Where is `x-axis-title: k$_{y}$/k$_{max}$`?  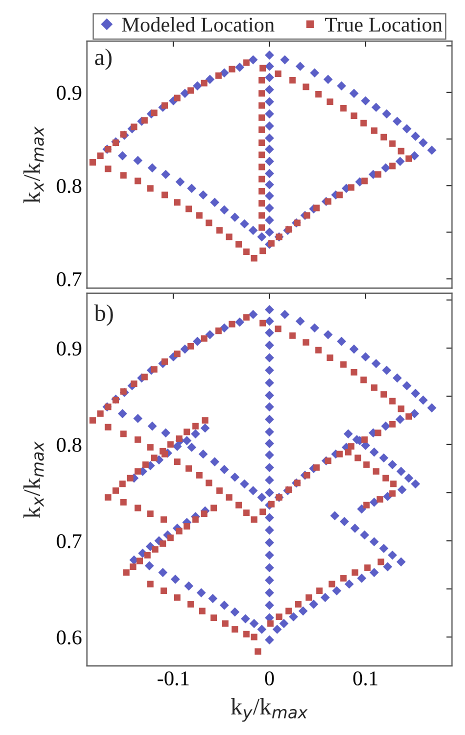 x-axis-title: k$_{y}$/k$_{max}$ is located at coordinates (269, 710).